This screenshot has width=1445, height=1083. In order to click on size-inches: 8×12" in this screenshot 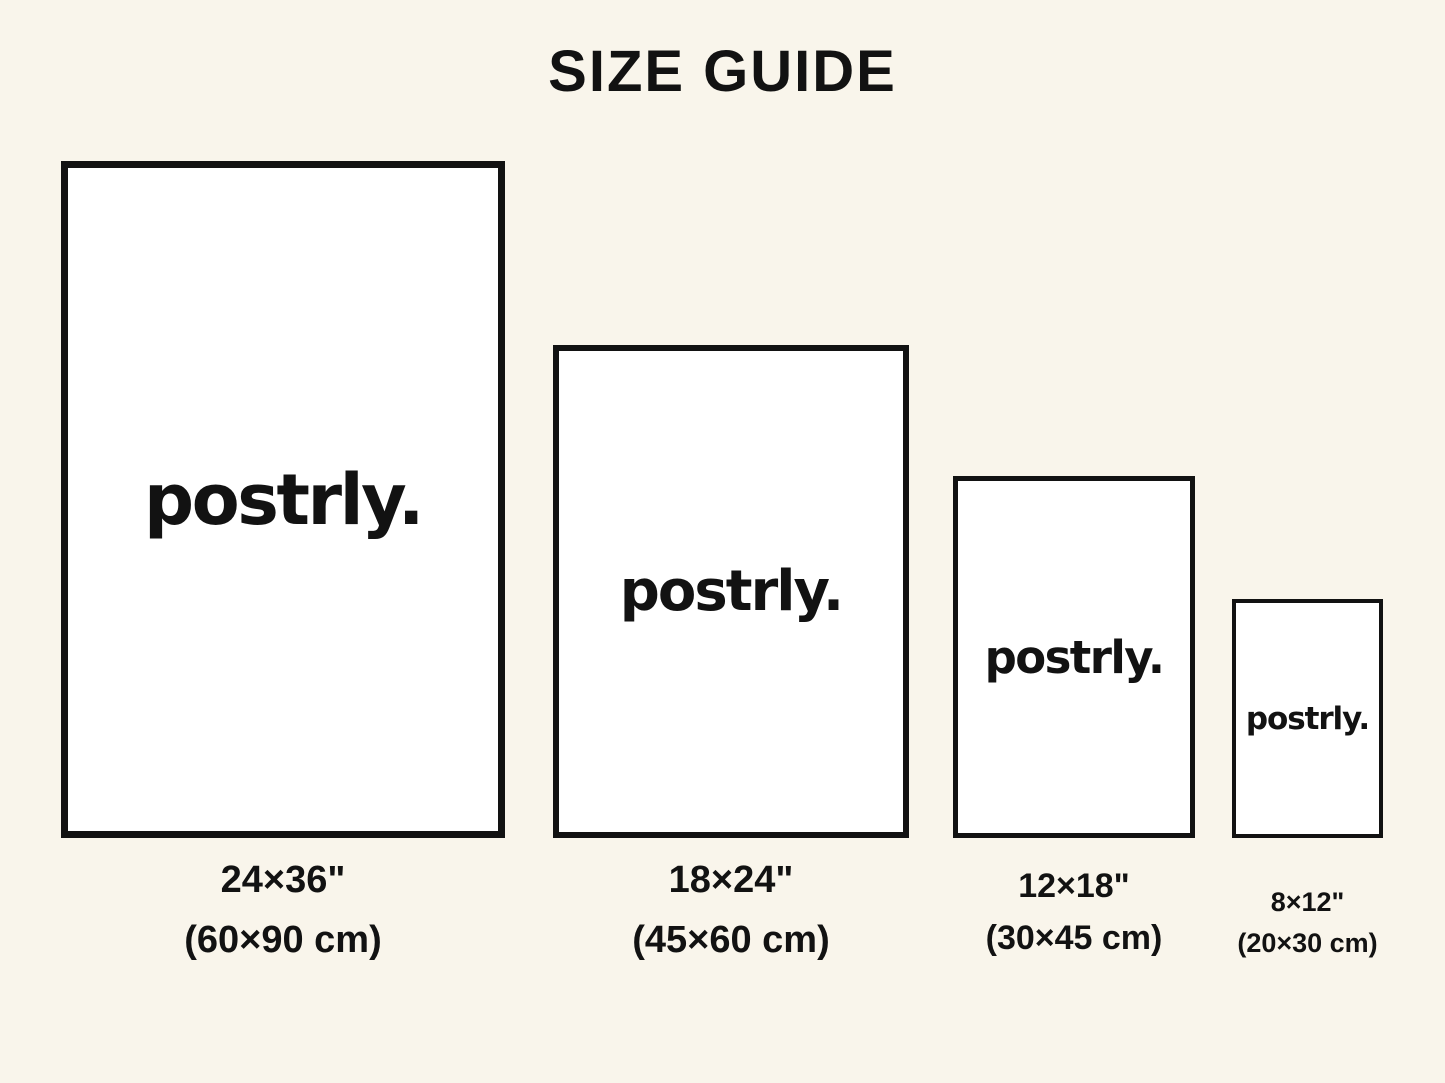, I will do `click(1307, 902)`.